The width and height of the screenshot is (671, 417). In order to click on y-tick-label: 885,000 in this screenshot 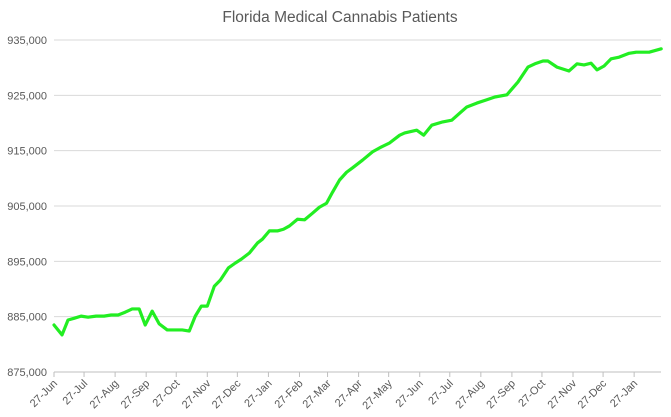, I will do `click(27, 318)`.